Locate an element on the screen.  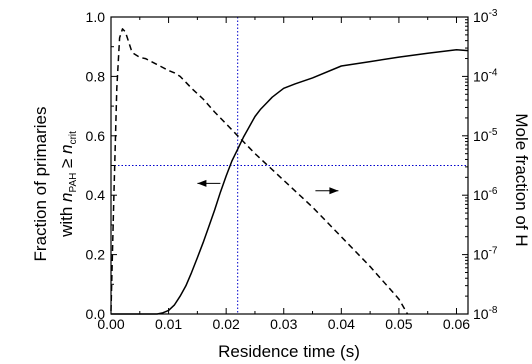
y-axis-left-title-sub-crit: crit is located at coordinates (73, 138).